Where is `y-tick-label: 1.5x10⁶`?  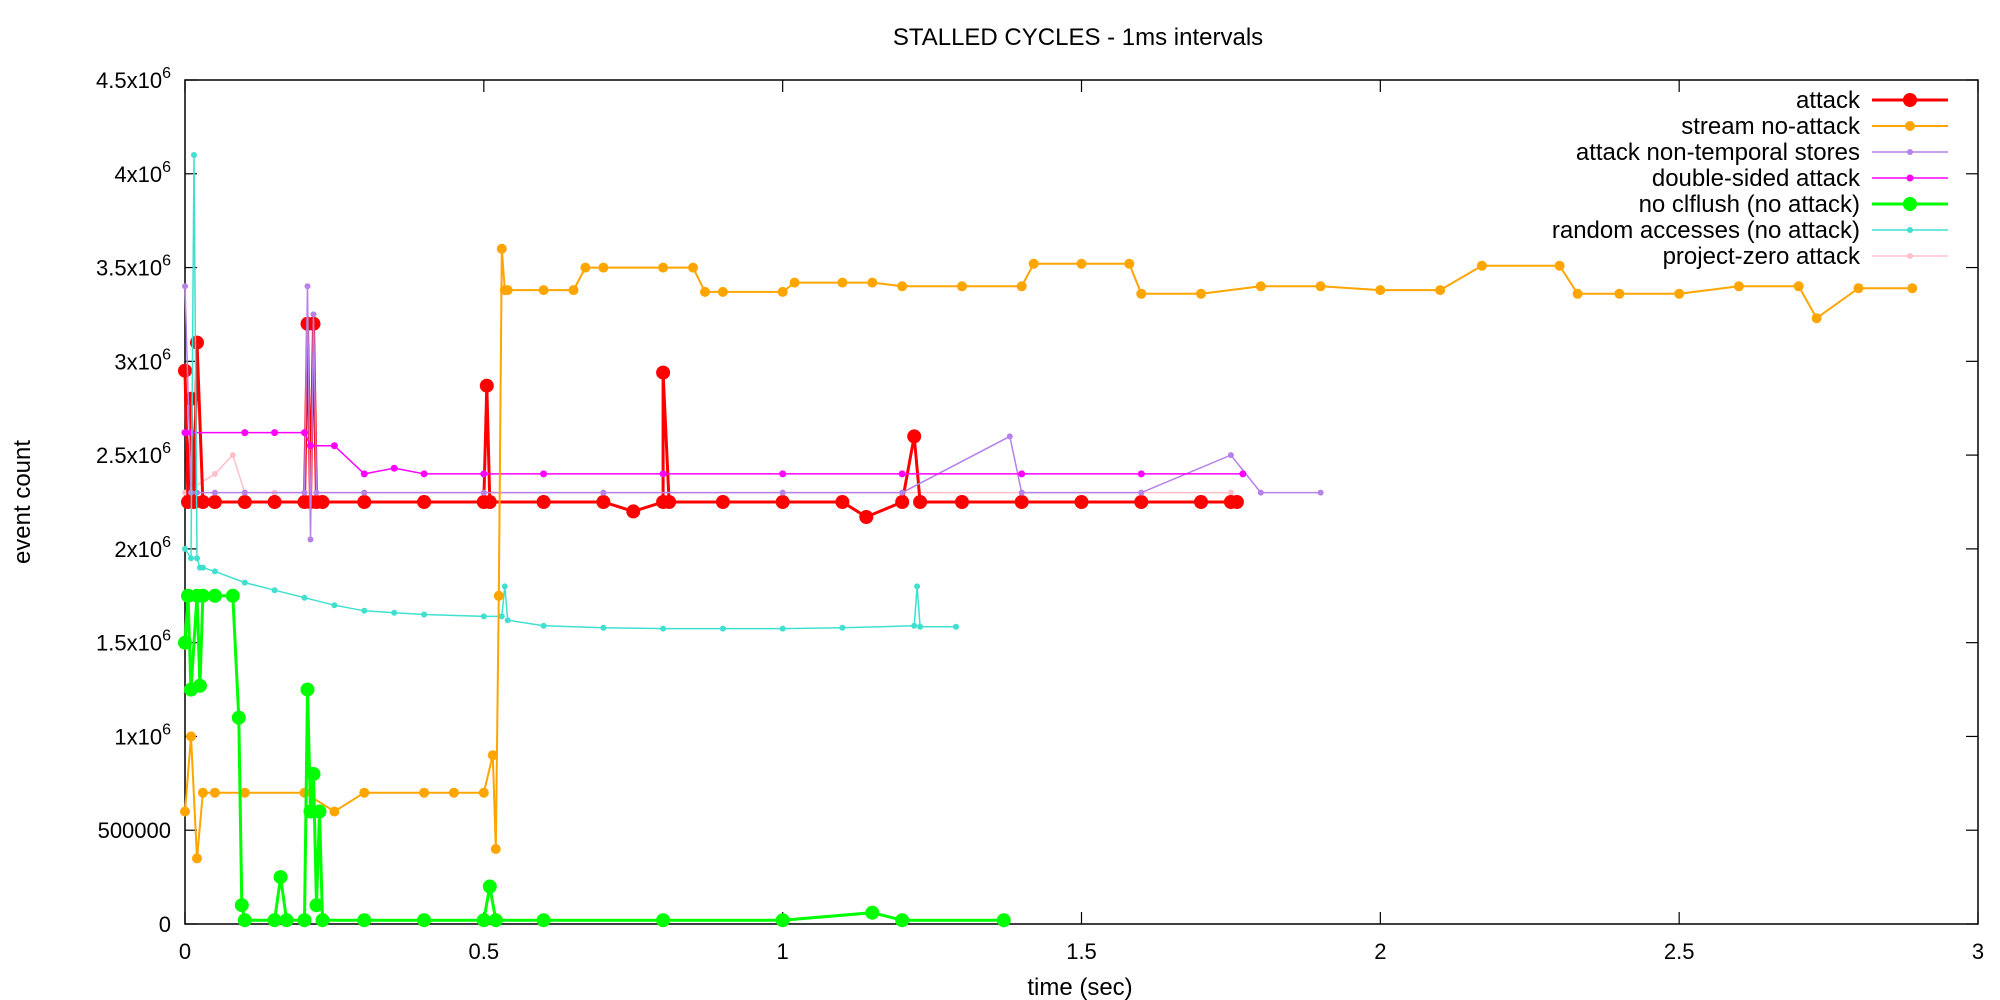 y-tick-label: 1.5x10⁶ is located at coordinates (133, 642).